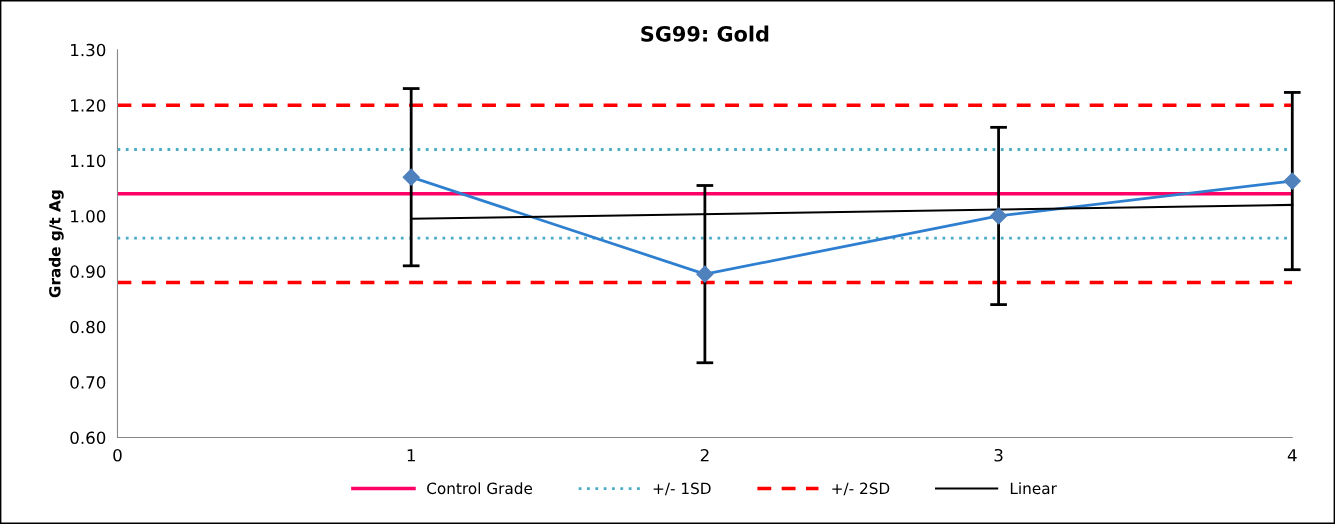 The image size is (1335, 524). I want to click on y-tick-label: 0.60, so click(88, 438).